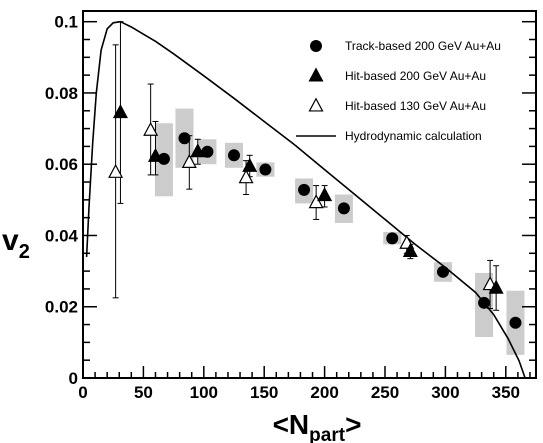  I want to click on y-tick-label: 0.04, so click(62, 235).